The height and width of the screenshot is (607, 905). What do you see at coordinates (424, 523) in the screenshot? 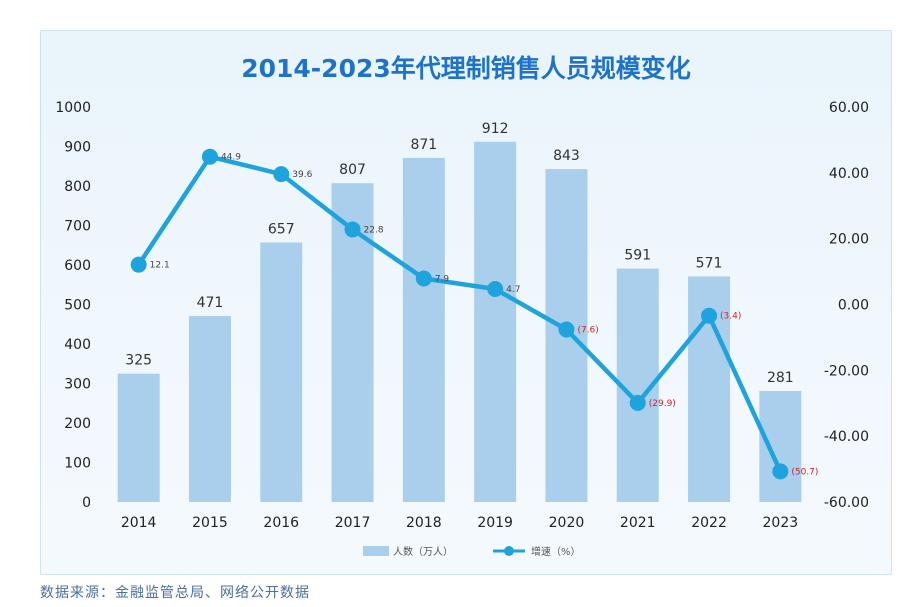
I see `x-tick-label: 2018` at bounding box center [424, 523].